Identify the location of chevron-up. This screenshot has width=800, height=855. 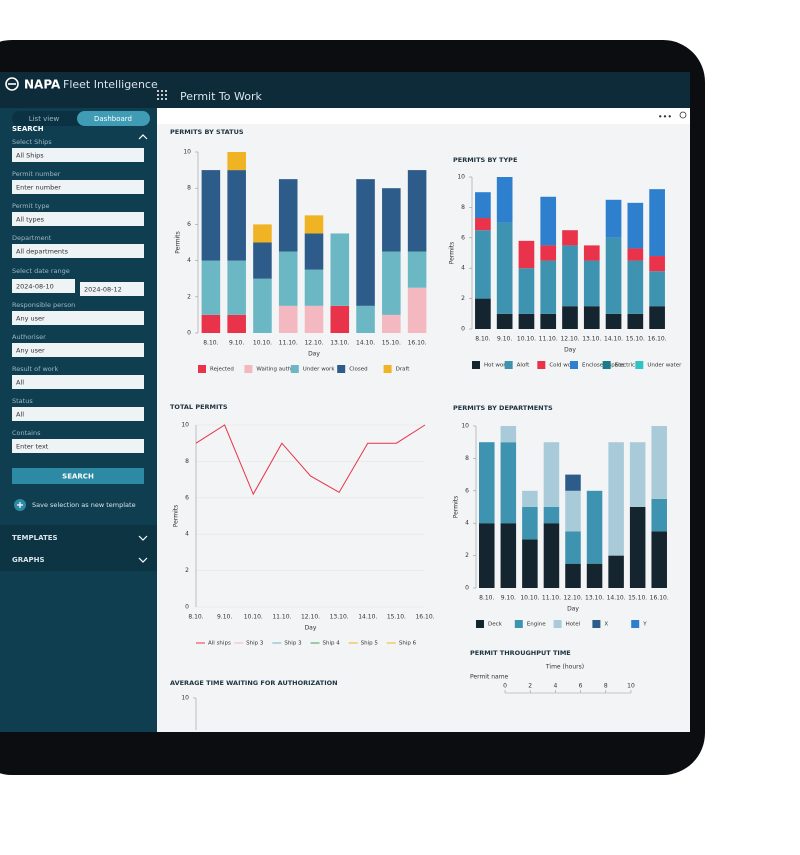
(143, 137).